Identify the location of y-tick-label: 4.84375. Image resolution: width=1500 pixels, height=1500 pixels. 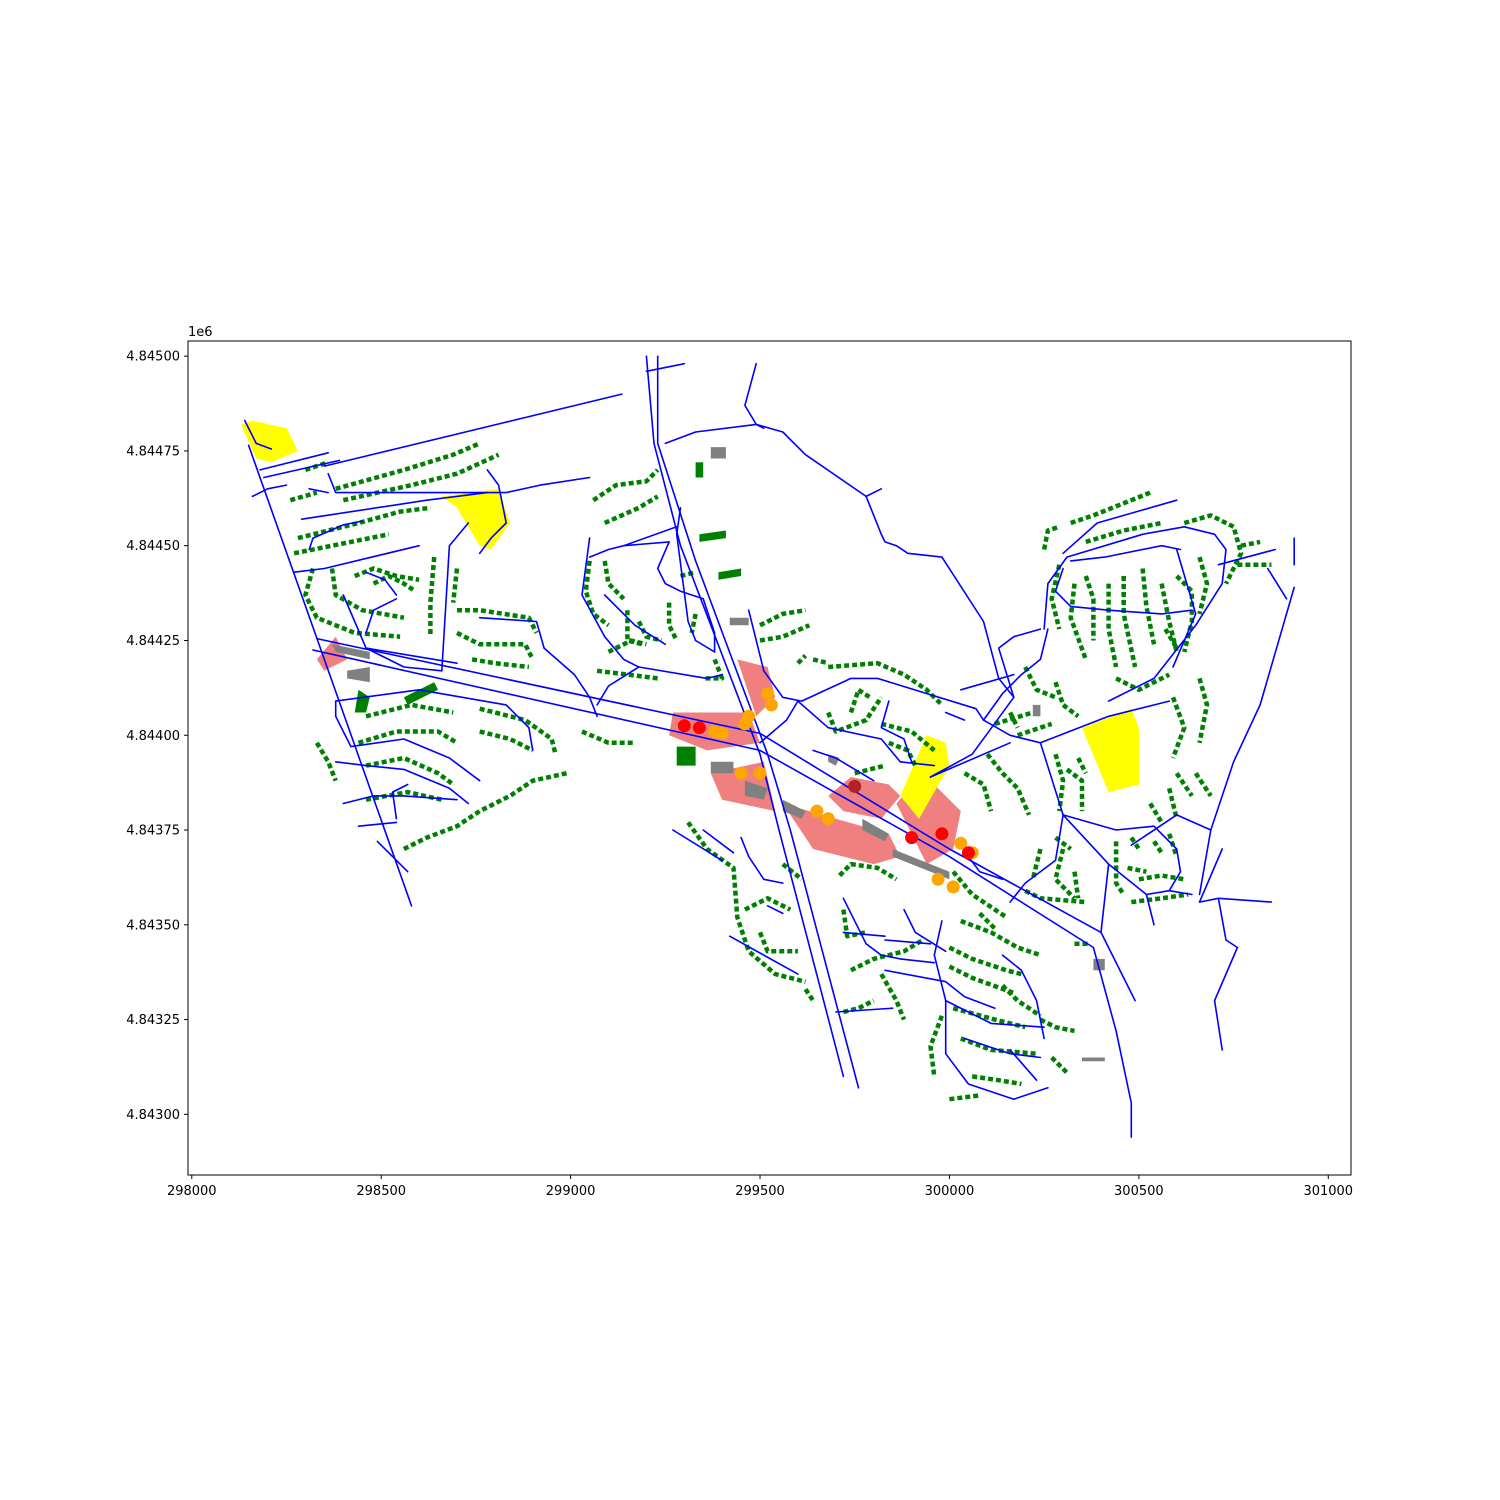
(153, 831).